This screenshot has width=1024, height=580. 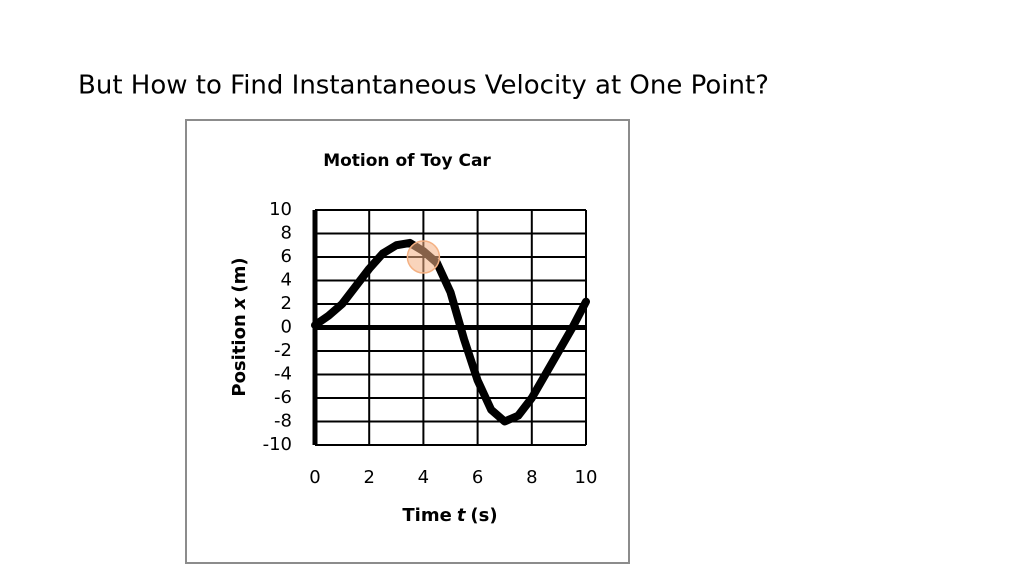 I want to click on label-part: t, so click(x=462, y=515).